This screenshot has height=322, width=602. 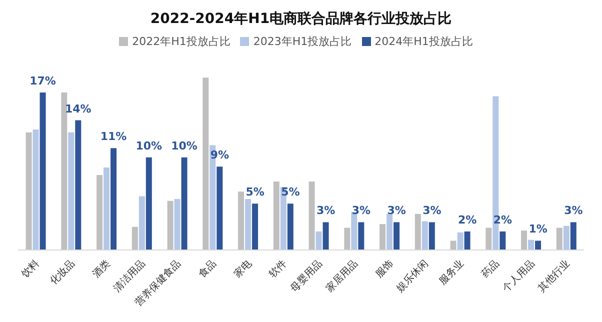 I want to click on legend-label: 2024年H1投放占比, so click(x=423, y=41).